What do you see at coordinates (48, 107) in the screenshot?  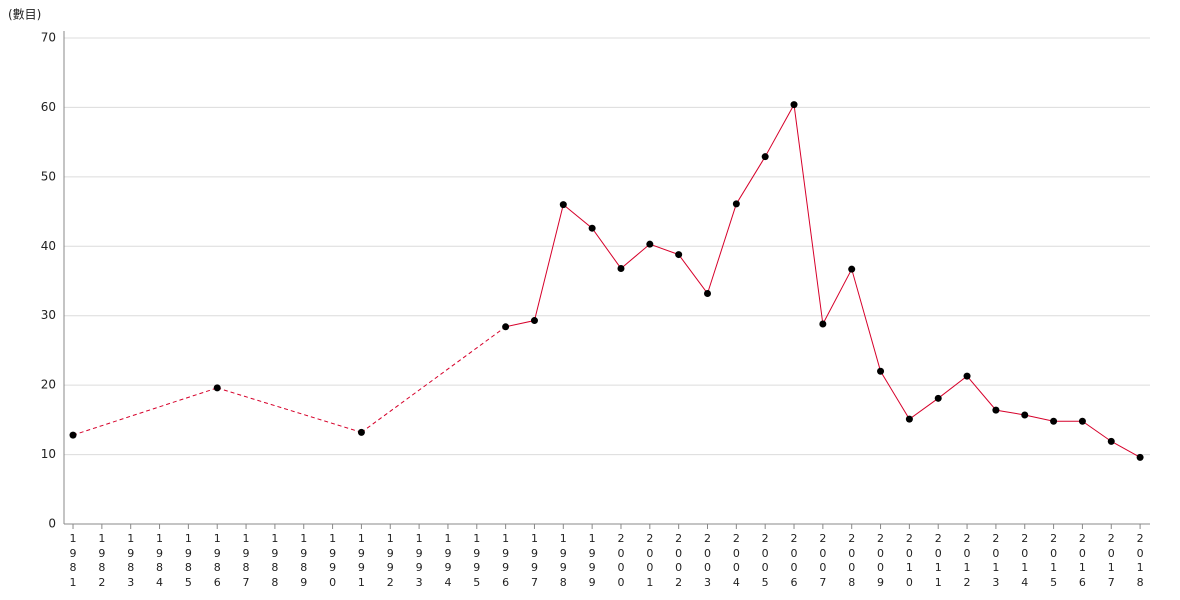 I see `y-tick-label: 60` at bounding box center [48, 107].